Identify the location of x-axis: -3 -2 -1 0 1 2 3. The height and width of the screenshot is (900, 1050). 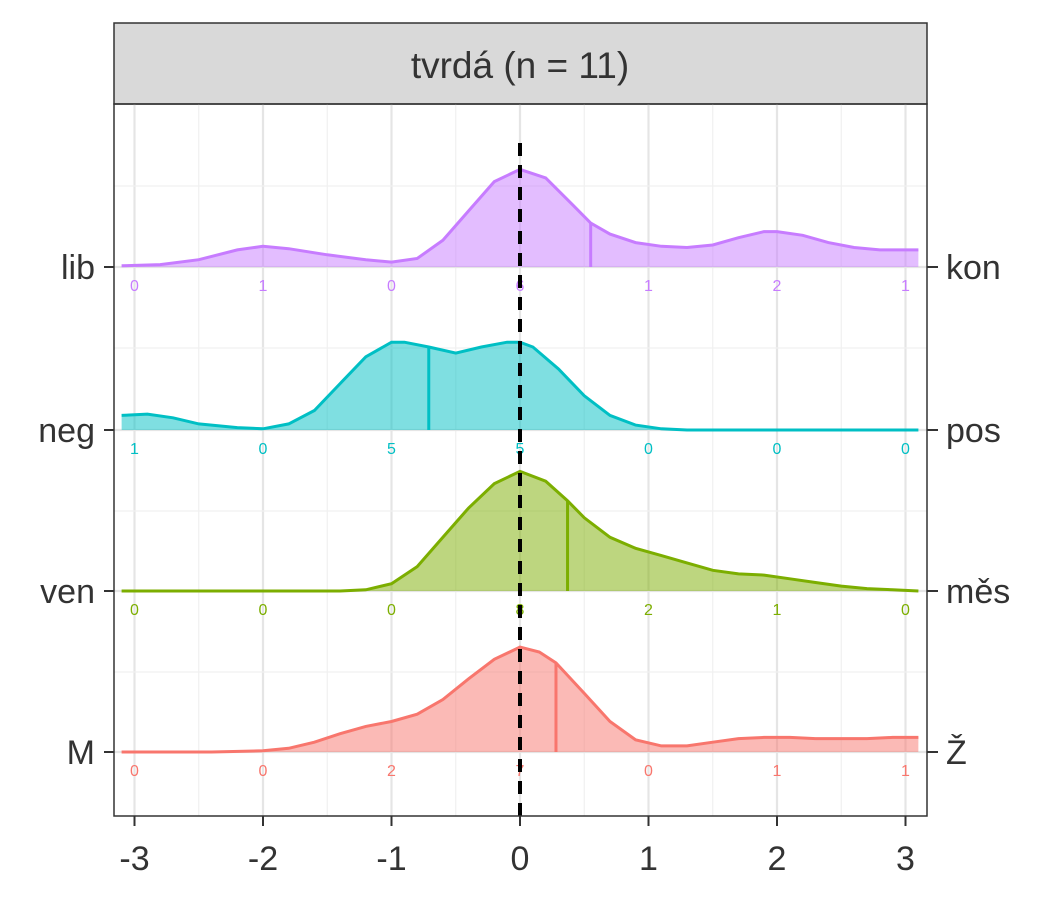
(517, 847).